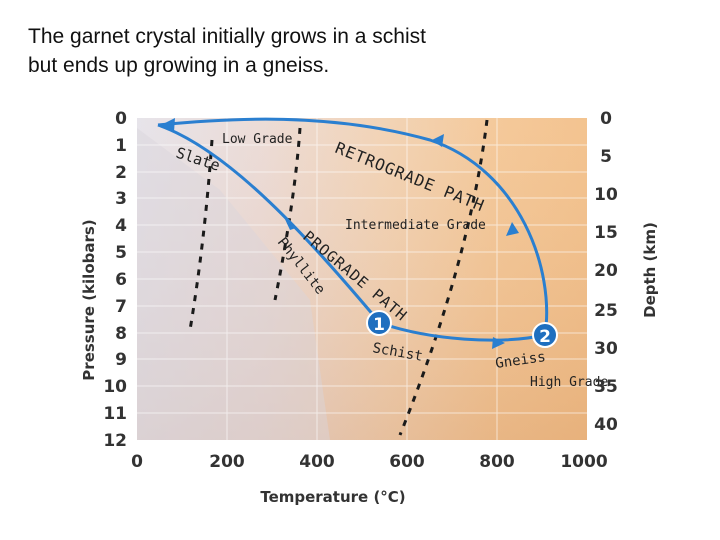  Describe the element at coordinates (269, 223) in the screenshot. I see `prograde-path-line` at that location.